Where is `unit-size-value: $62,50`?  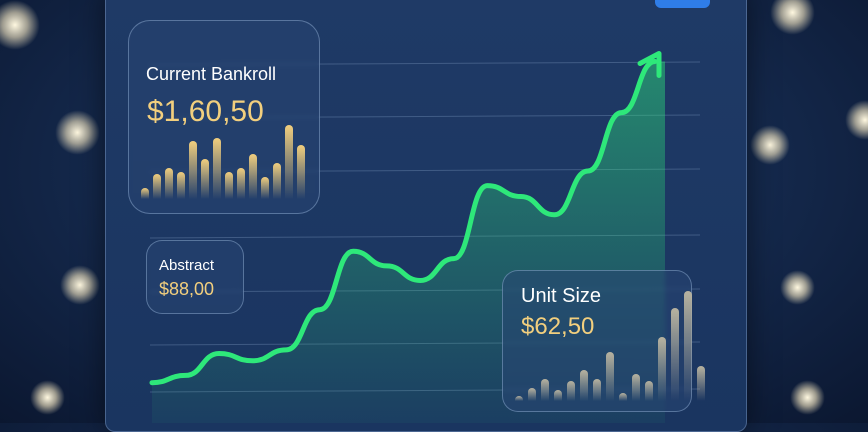
unit-size-value: $62,50 is located at coordinates (558, 326).